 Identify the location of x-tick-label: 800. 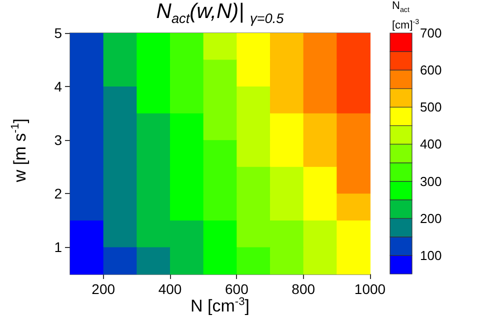
(304, 289).